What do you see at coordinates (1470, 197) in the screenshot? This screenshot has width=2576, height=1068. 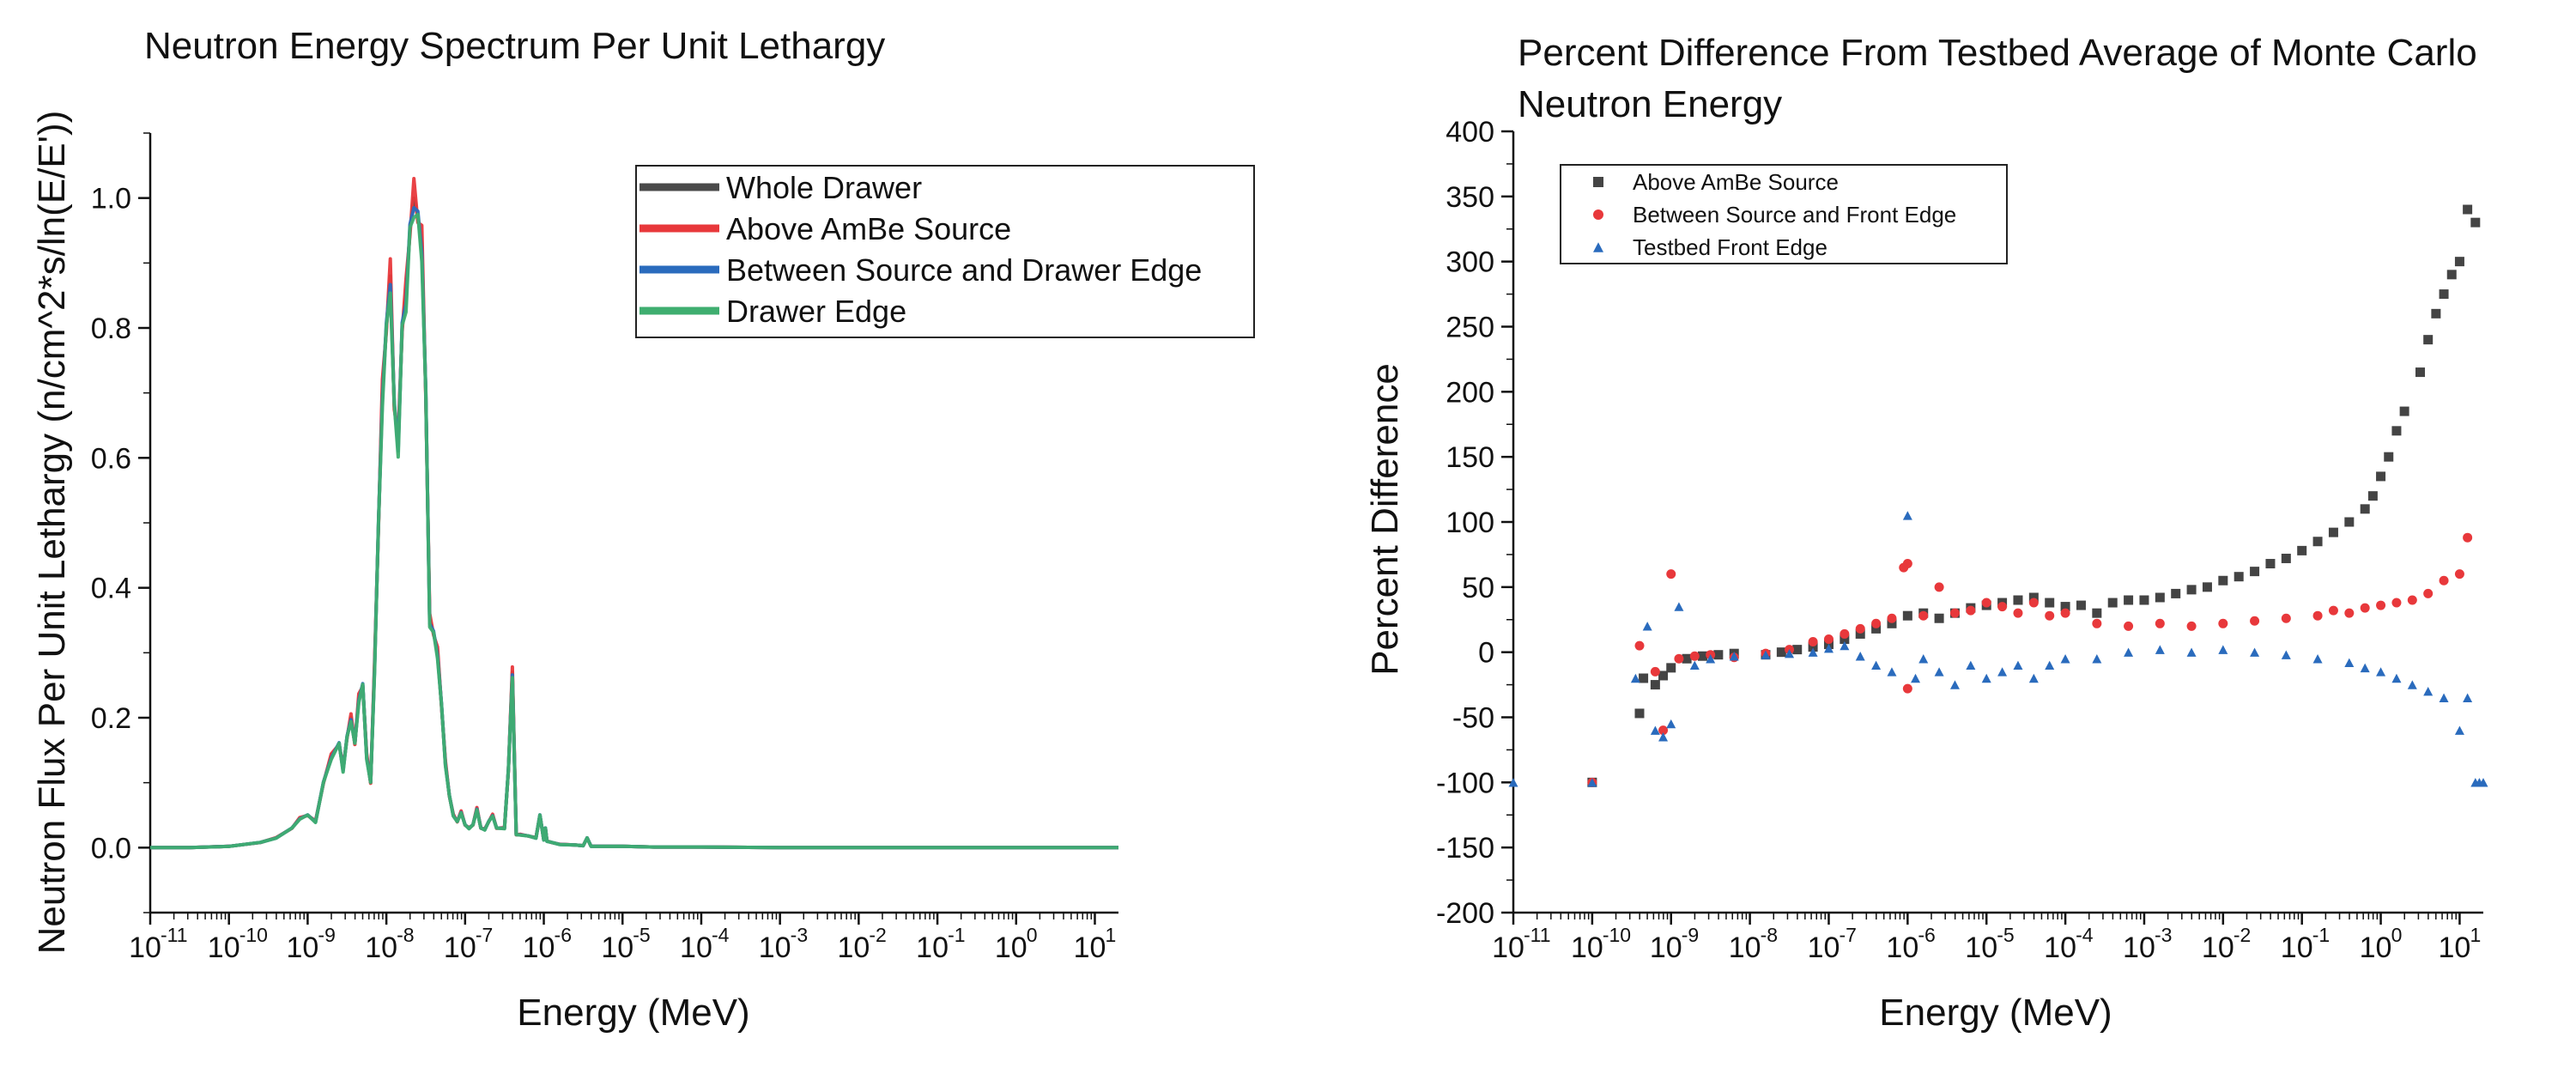 I see `right-y-tick-label: 350` at bounding box center [1470, 197].